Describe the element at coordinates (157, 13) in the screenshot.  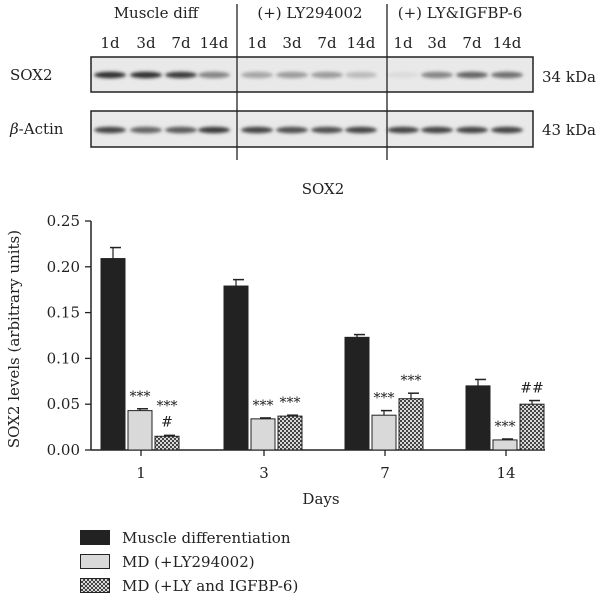
I see `blot-group-label: Muscle diff` at that location.